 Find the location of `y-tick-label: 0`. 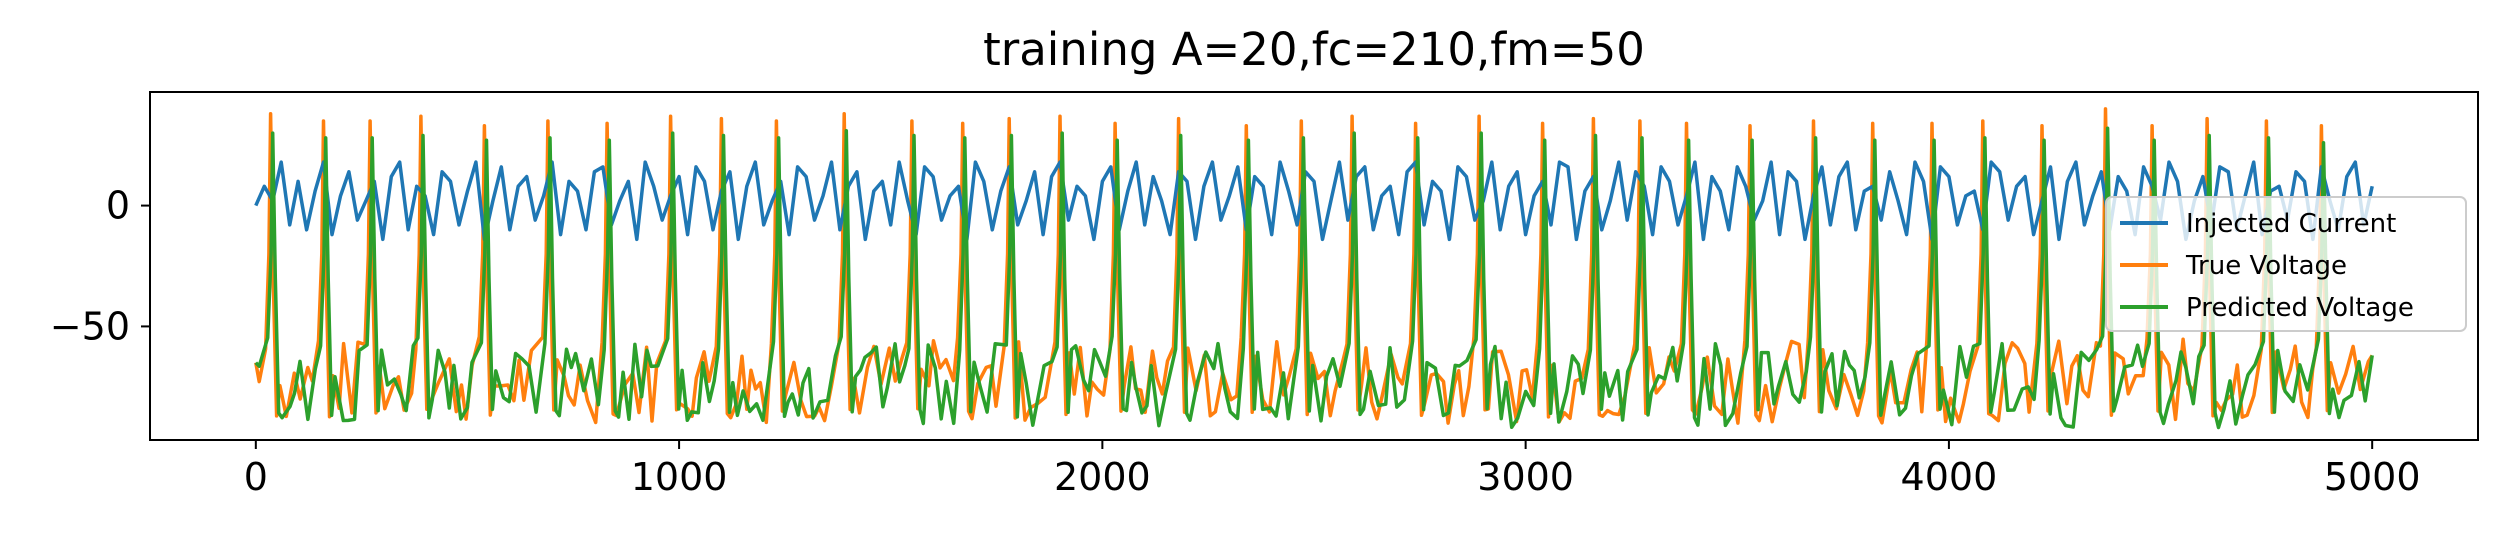

y-tick-label: 0 is located at coordinates (118, 206).